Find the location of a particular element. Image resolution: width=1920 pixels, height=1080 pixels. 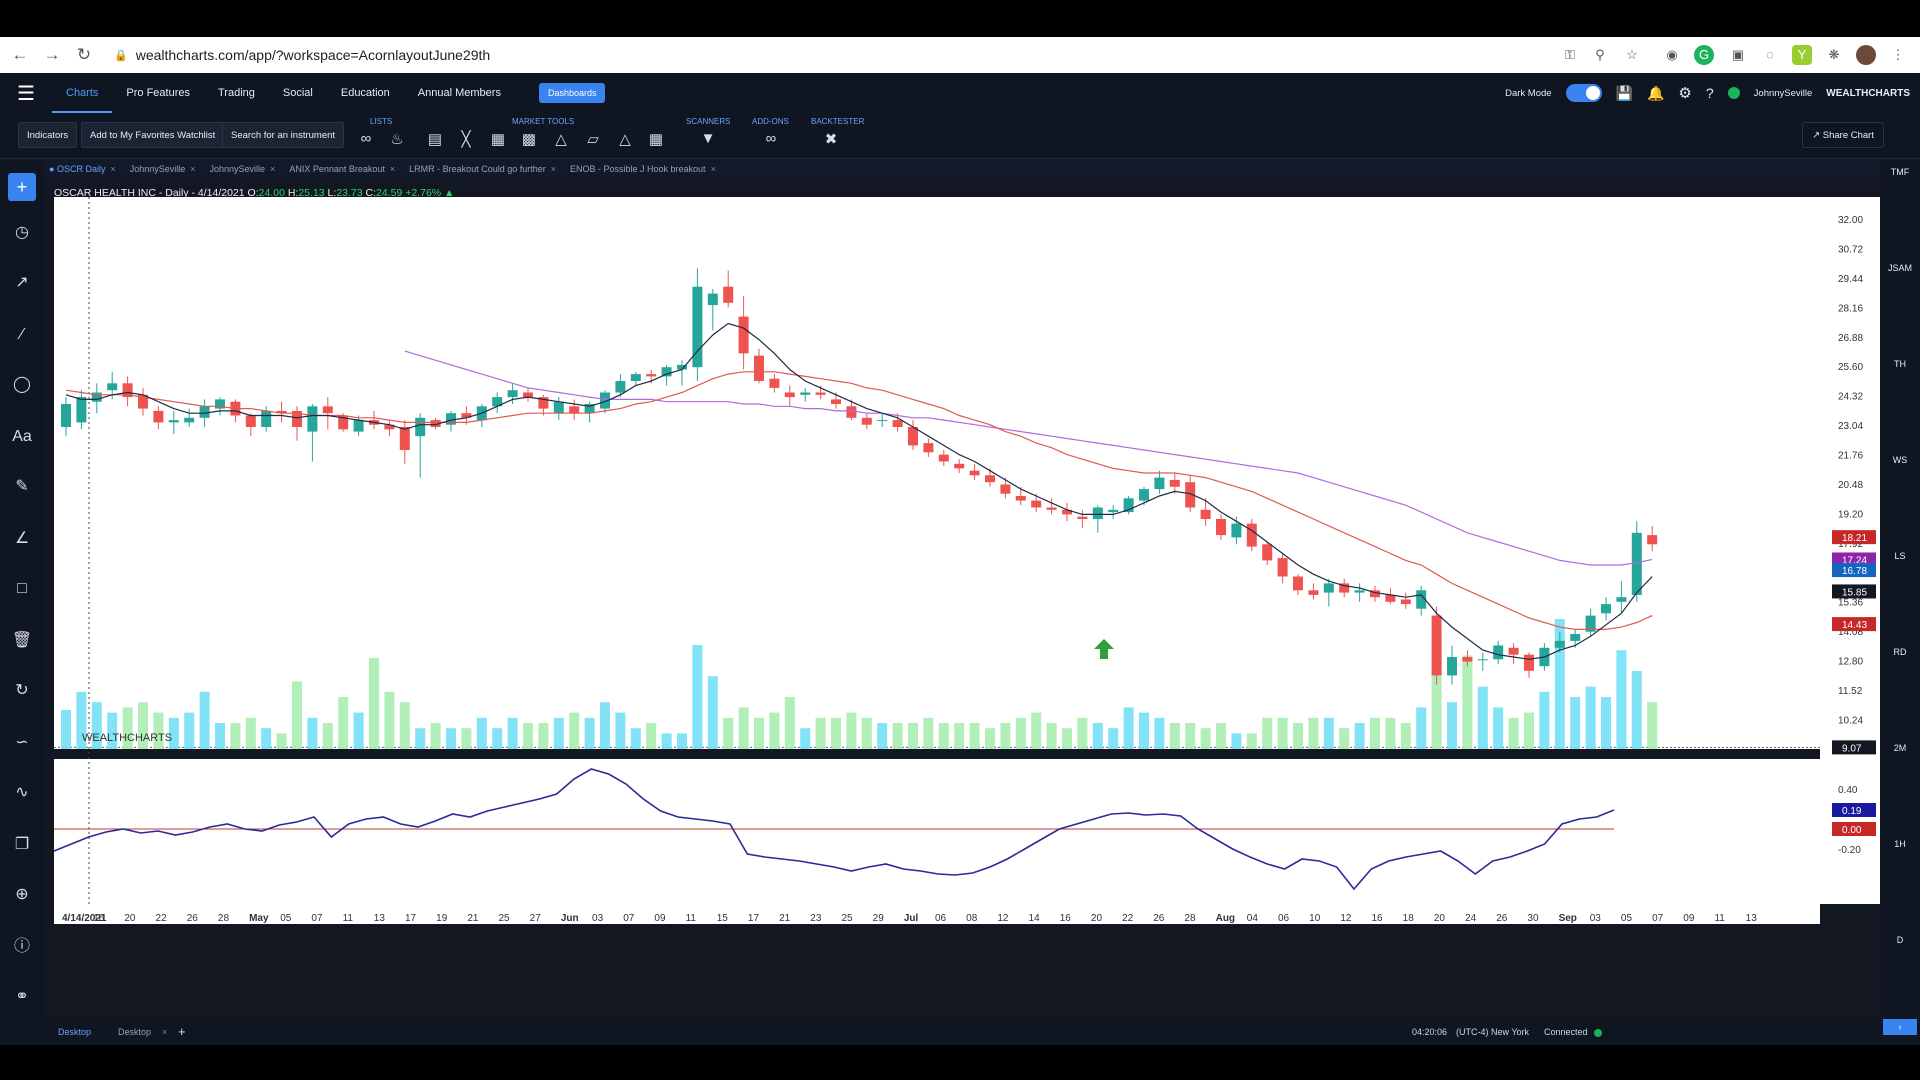

filter-icon: ▼ is located at coordinates (708, 138).